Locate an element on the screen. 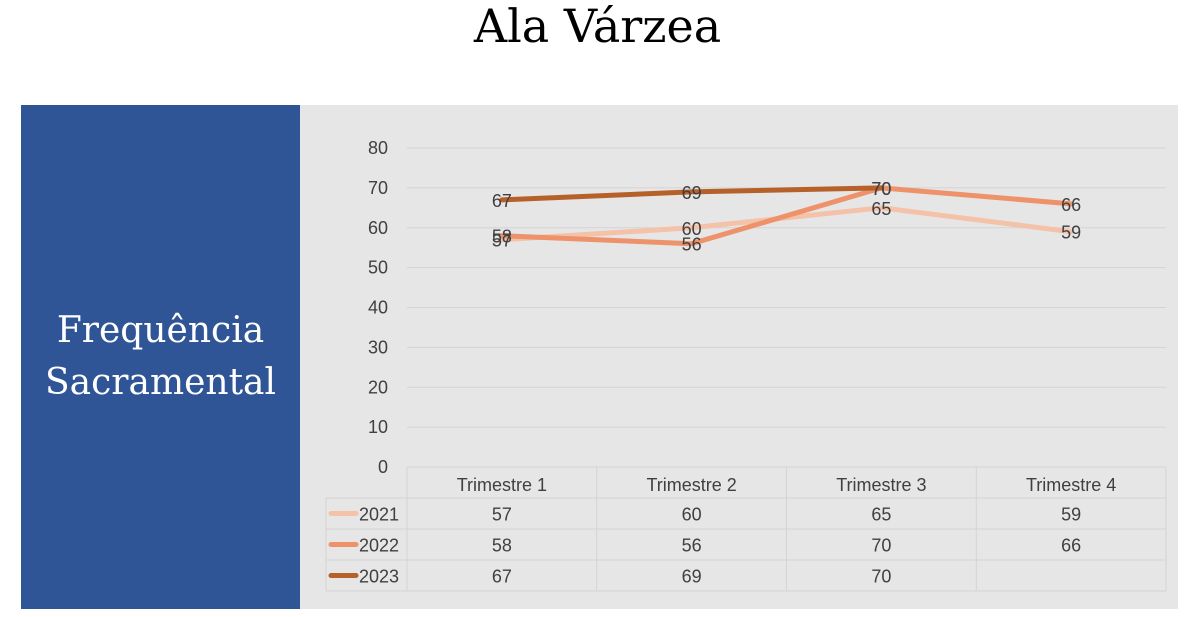 This screenshot has height=617, width=1195. table-value-2021: 60 is located at coordinates (692, 515).